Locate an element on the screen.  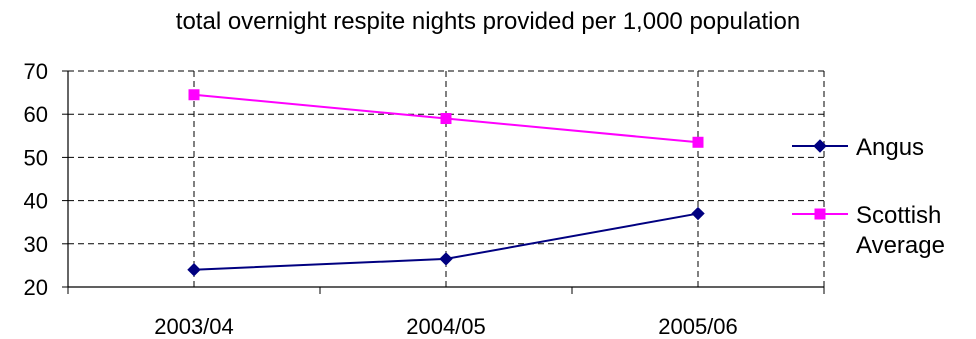
y-tick-label: 50 is located at coordinates (36, 157).